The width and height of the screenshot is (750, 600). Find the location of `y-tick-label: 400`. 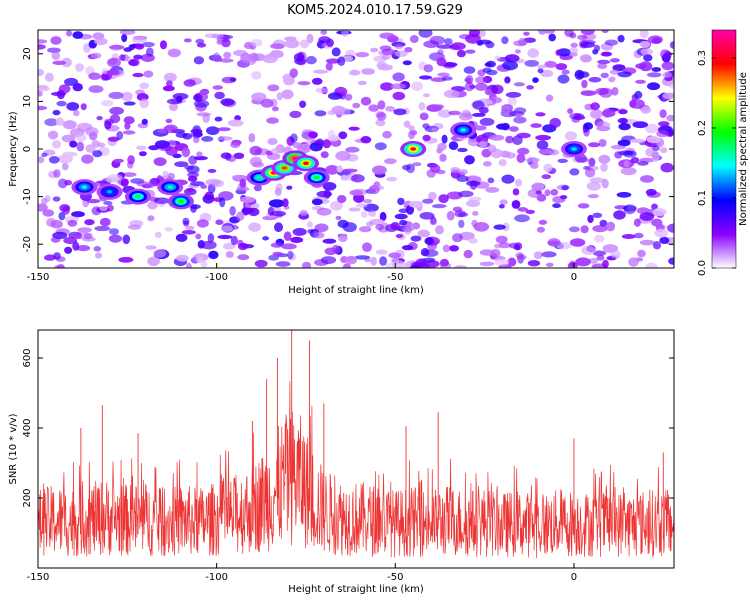

y-tick-label: 400 is located at coordinates (27, 427).